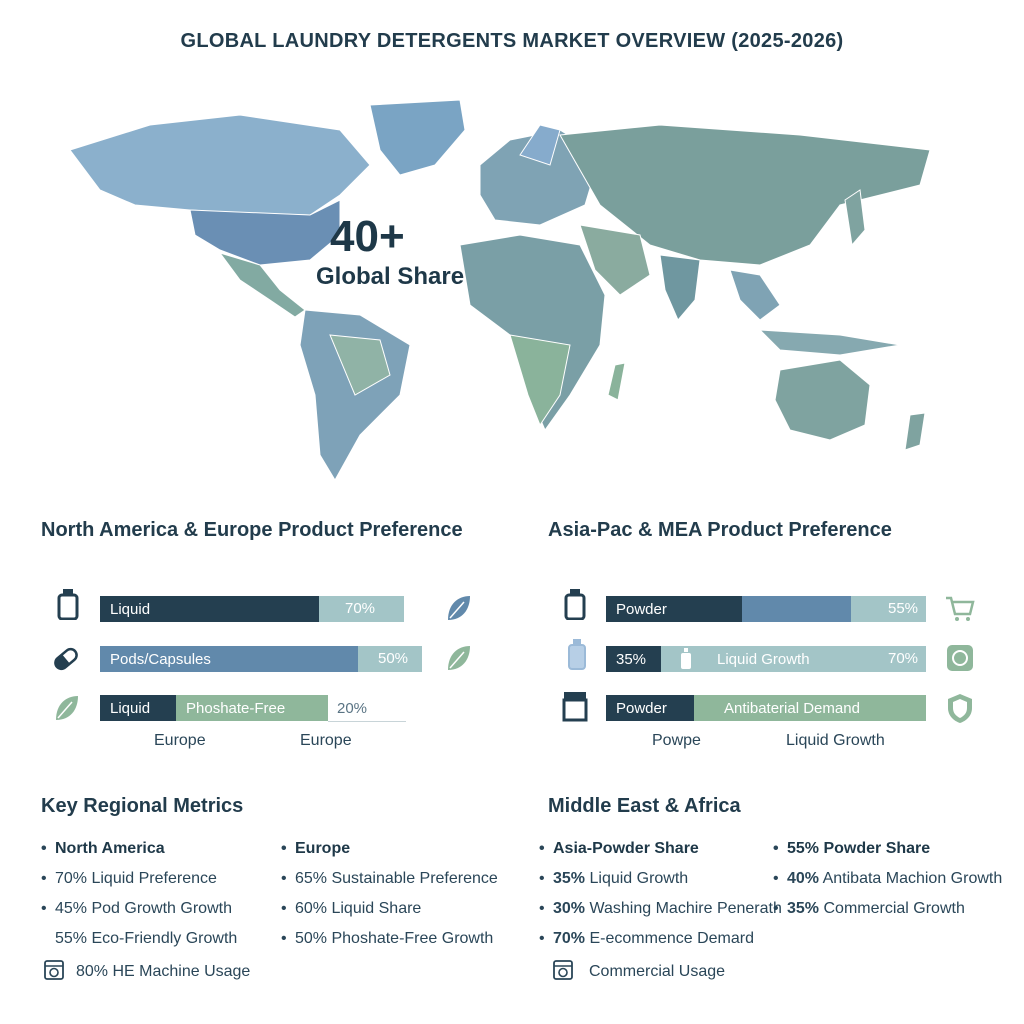 This screenshot has width=1024, height=1024. I want to click on metric-item: 80% HE Machine Usage, so click(147, 970).